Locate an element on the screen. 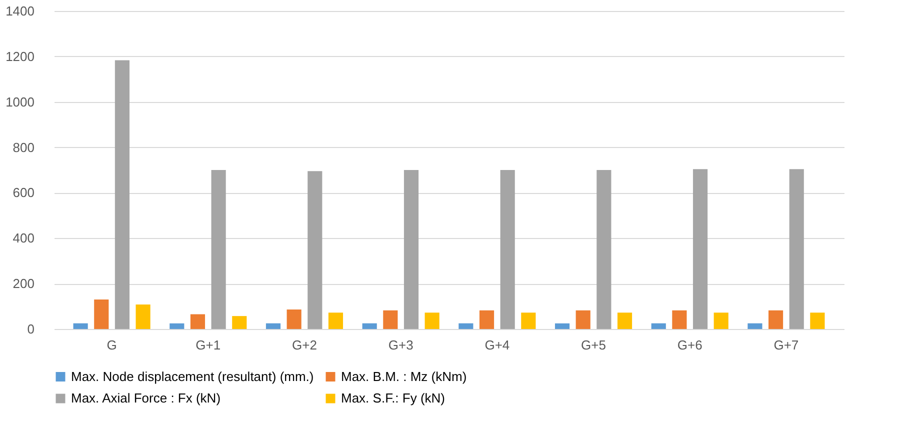 The height and width of the screenshot is (443, 898). legend-label: Max. S.F.: Fy (kN) is located at coordinates (393, 398).